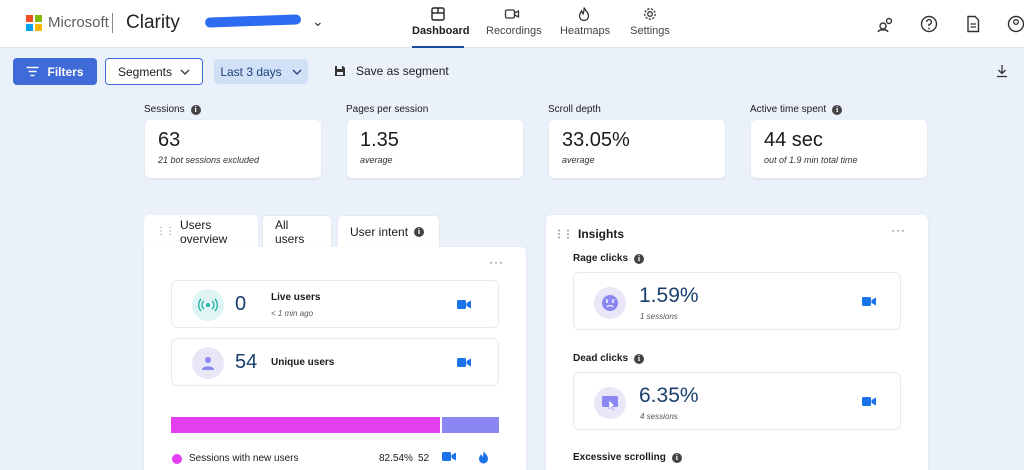 This screenshot has height=470, width=1024. I want to click on logo-green-square, so click(38, 18).